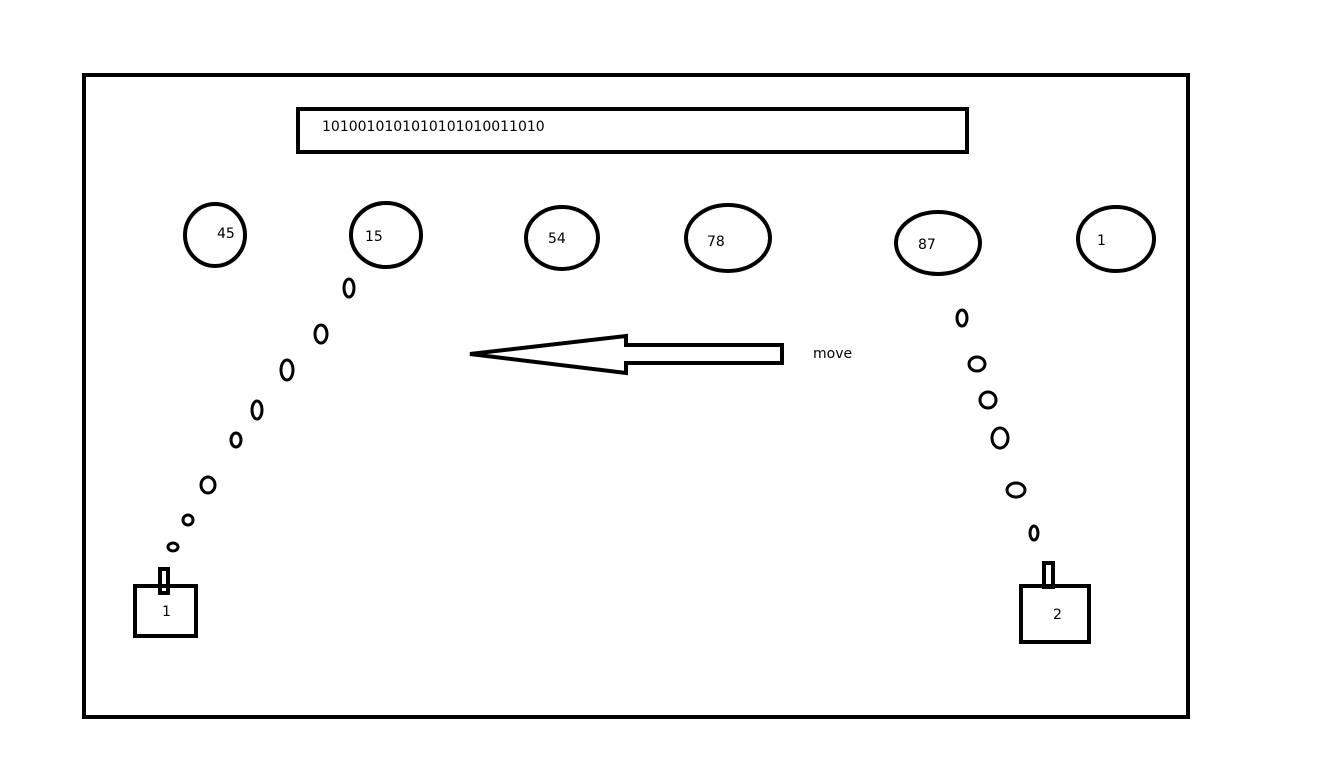  I want to click on target-bubble-54: 54, so click(562, 238).